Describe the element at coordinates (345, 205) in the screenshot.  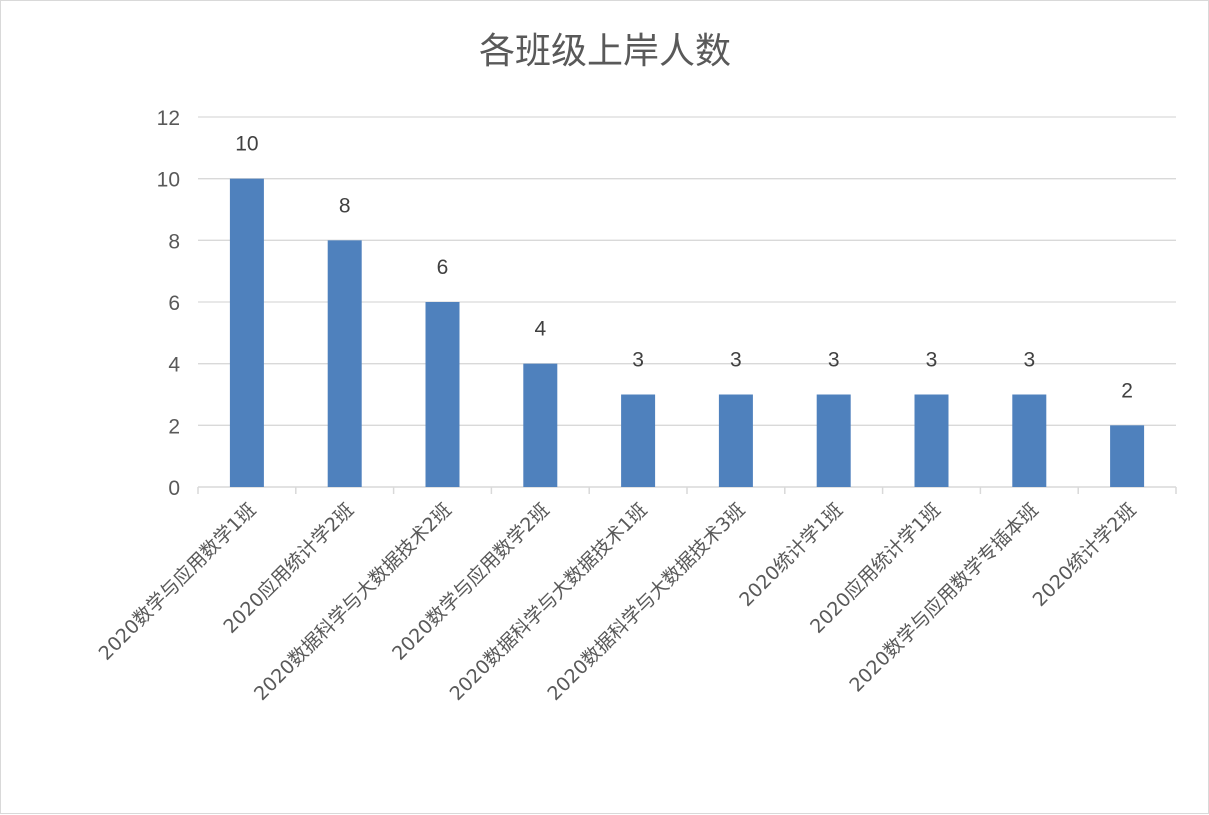
I see `data-label: 8` at that location.